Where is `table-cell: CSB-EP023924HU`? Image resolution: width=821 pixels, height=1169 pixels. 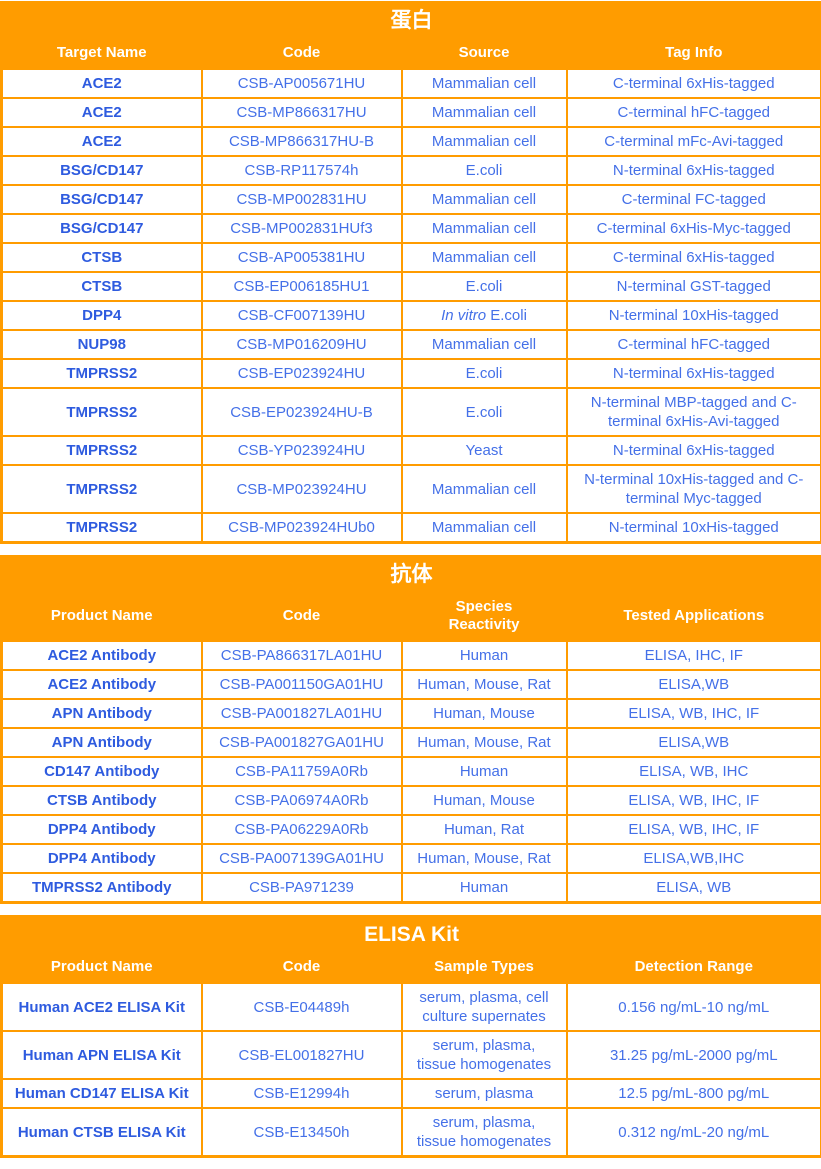
table-cell: CSB-EP023924HU is located at coordinates (302, 373).